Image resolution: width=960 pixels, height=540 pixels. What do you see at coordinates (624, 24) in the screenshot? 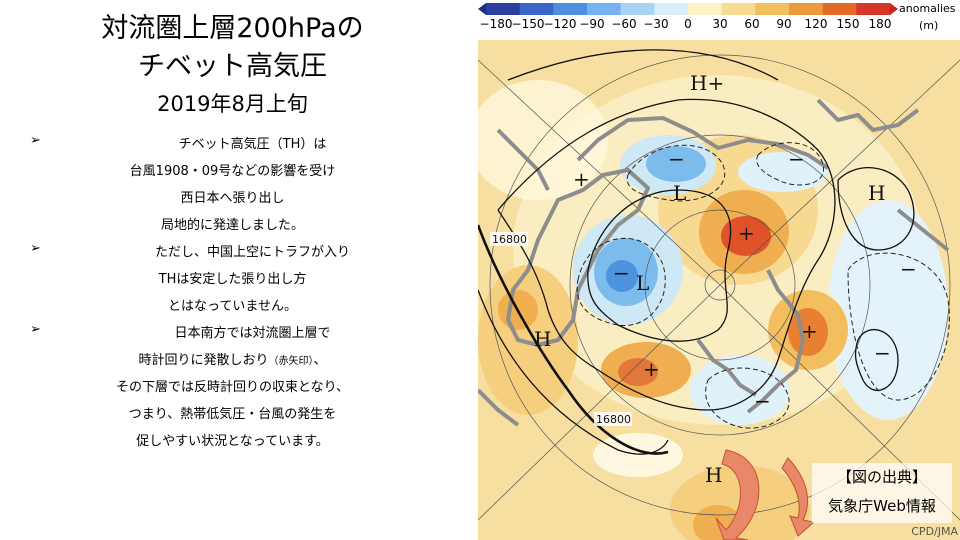
I see `colorbar-tick-label: −60` at bounding box center [624, 24].